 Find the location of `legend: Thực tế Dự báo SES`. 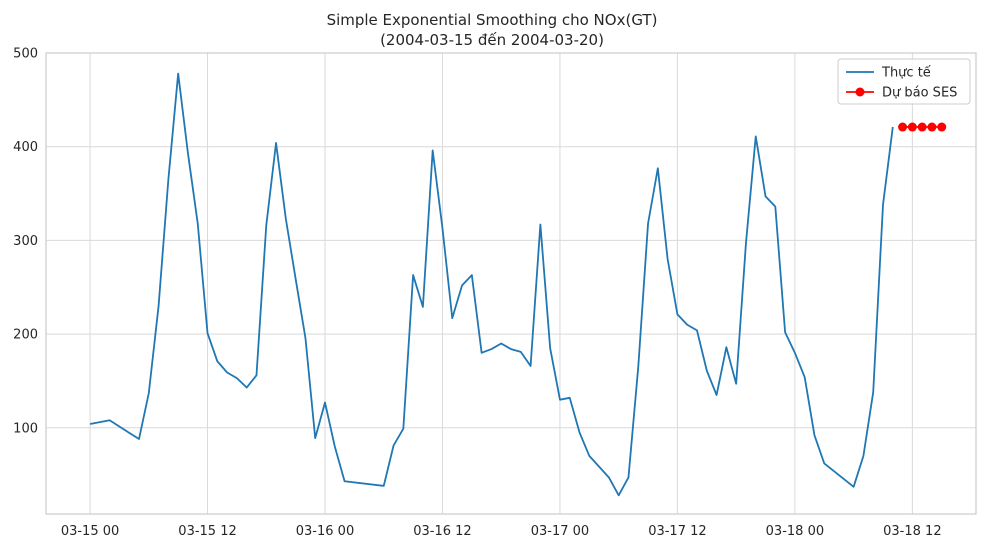

legend: Thực tế Dự báo SES is located at coordinates (904, 81).